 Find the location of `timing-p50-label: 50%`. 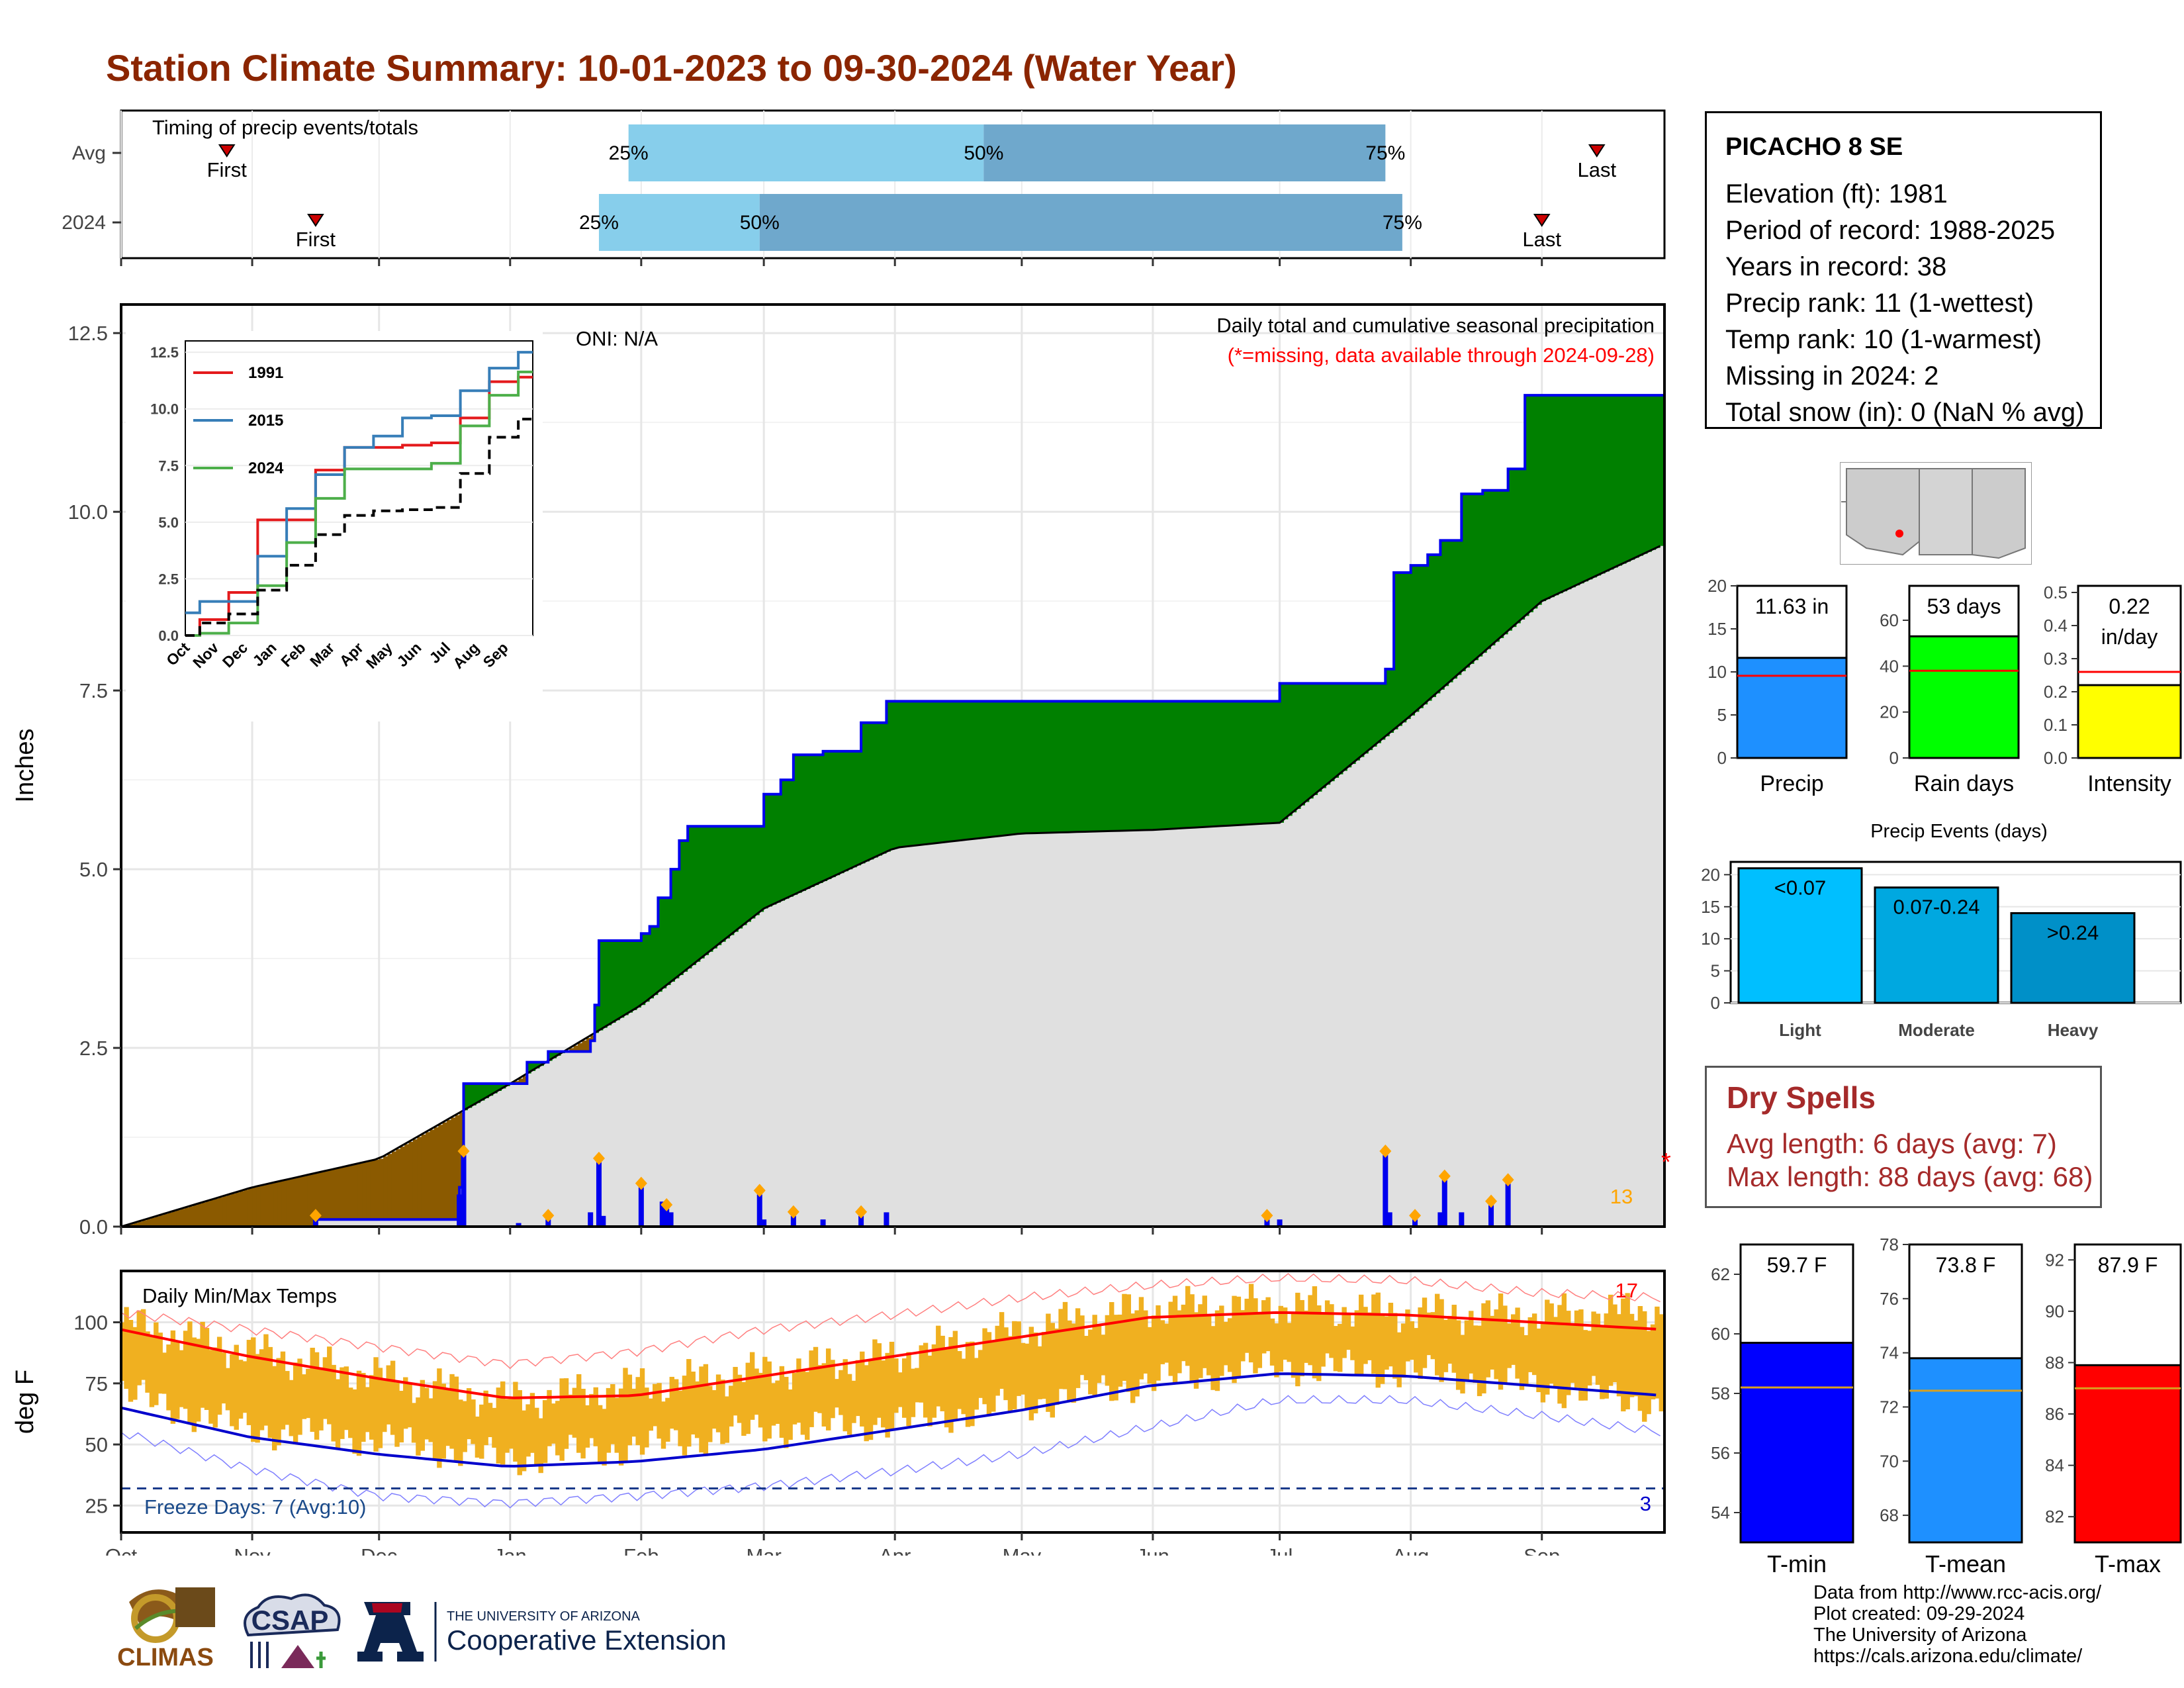

timing-p50-label: 50% is located at coordinates (760, 223).